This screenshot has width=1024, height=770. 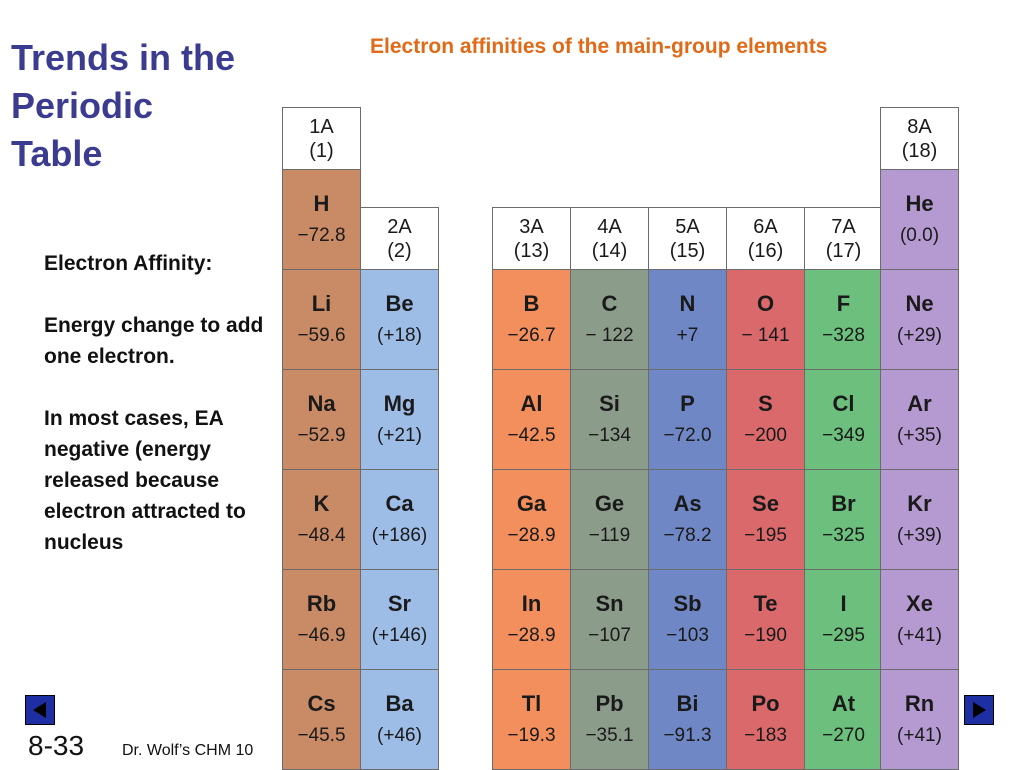 What do you see at coordinates (399, 619) in the screenshot?
I see `element-cell: Sr (+146)` at bounding box center [399, 619].